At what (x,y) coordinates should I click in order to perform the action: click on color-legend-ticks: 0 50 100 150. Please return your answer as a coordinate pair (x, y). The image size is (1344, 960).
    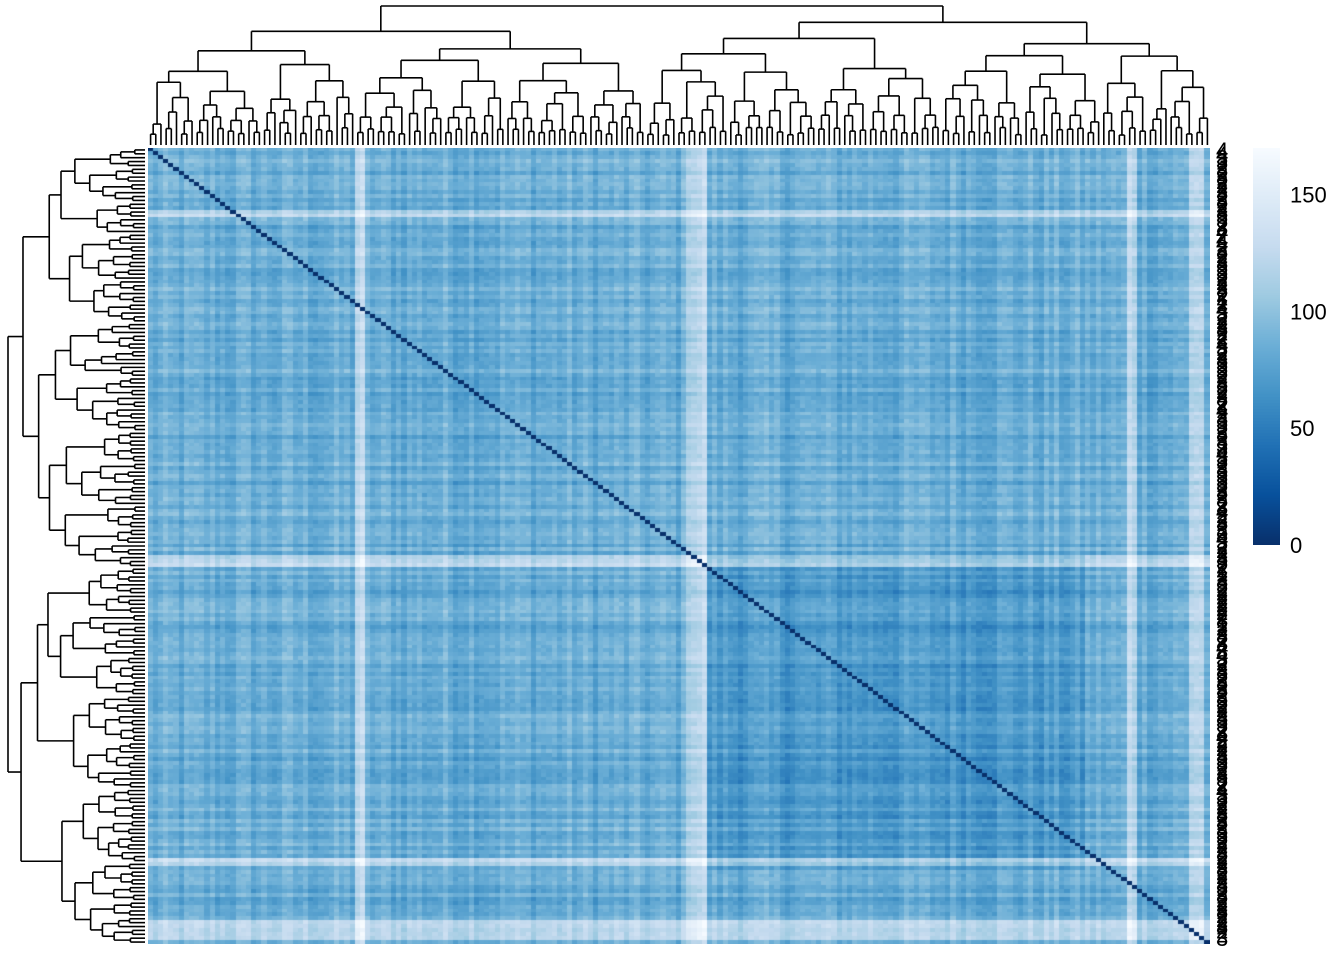
    Looking at the image, I should click on (1308, 370).